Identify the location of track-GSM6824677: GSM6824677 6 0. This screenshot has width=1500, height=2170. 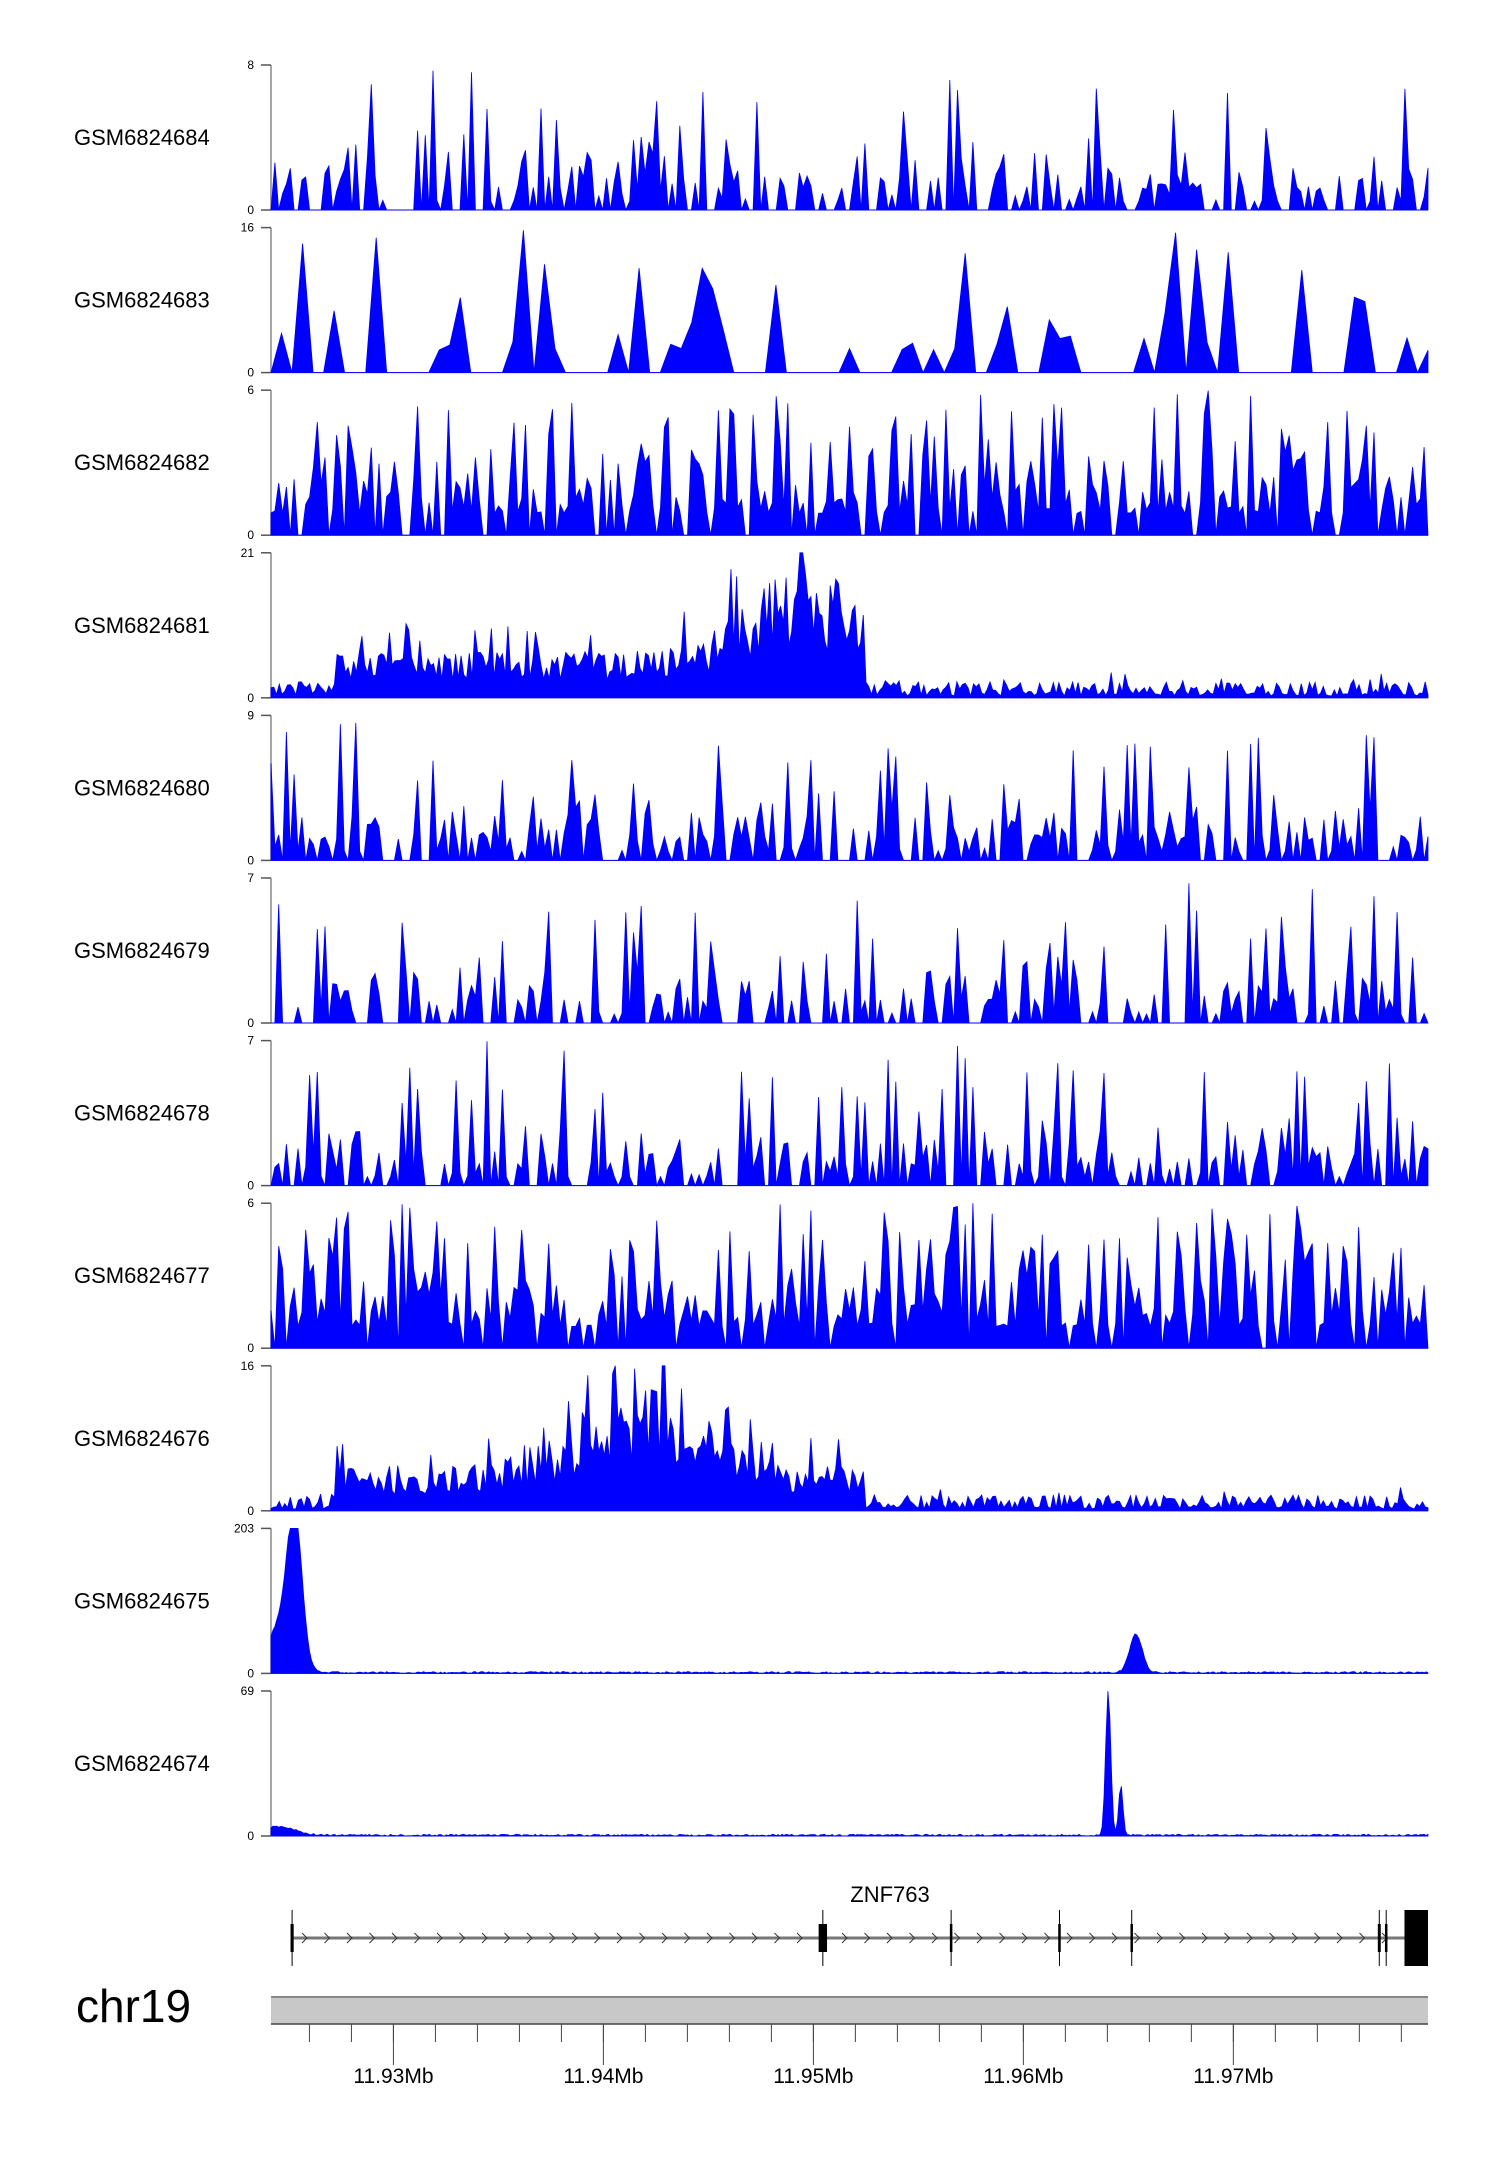
(751, 1275).